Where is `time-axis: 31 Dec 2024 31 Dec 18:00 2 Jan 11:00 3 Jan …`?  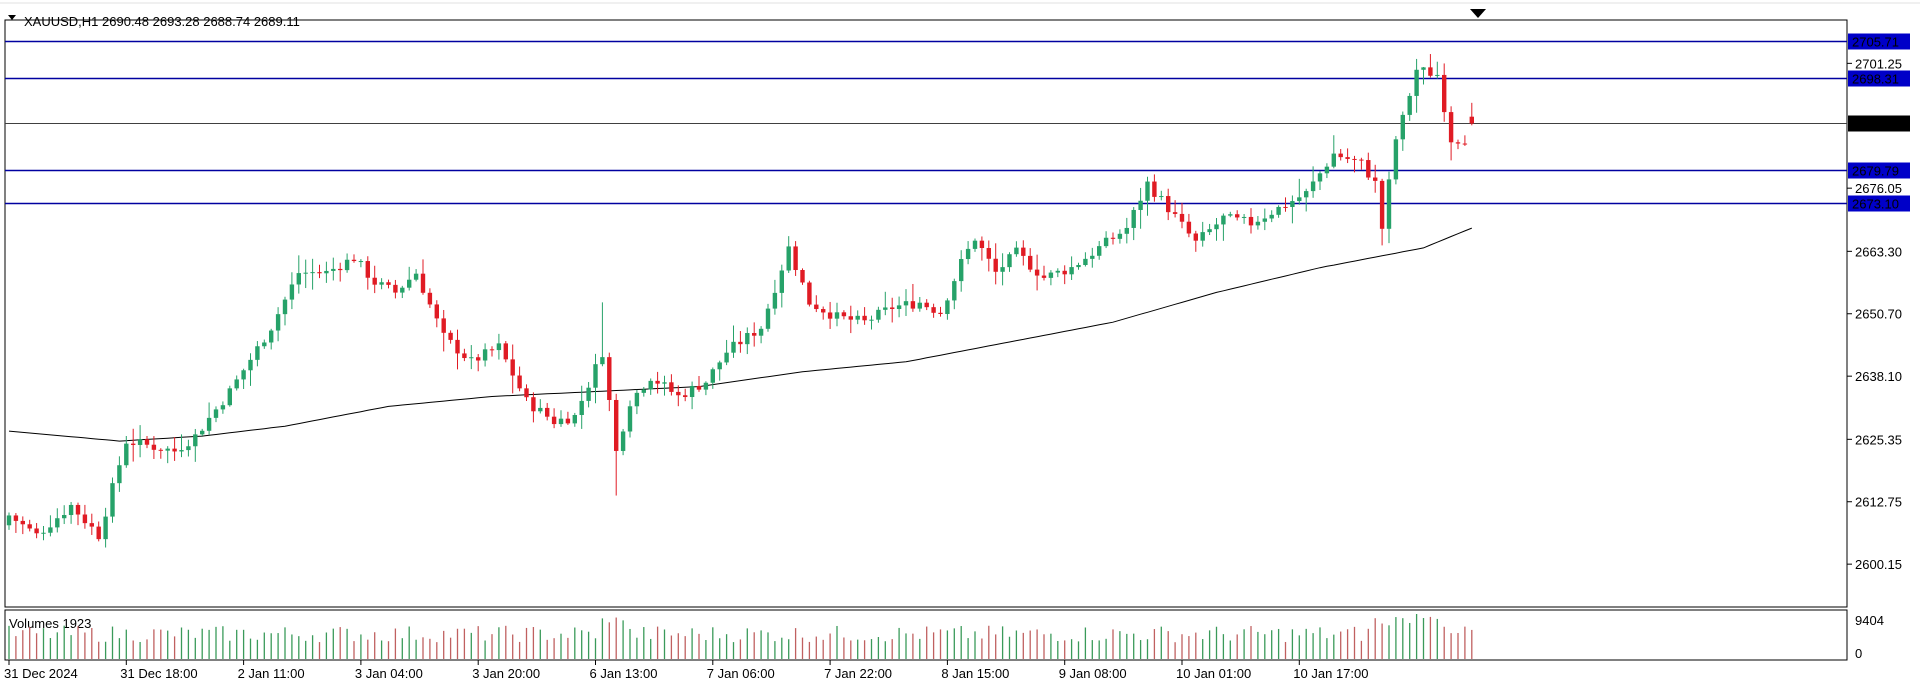
time-axis: 31 Dec 2024 31 Dec 18:00 2 Jan 11:00 3 Jan … is located at coordinates (686, 670).